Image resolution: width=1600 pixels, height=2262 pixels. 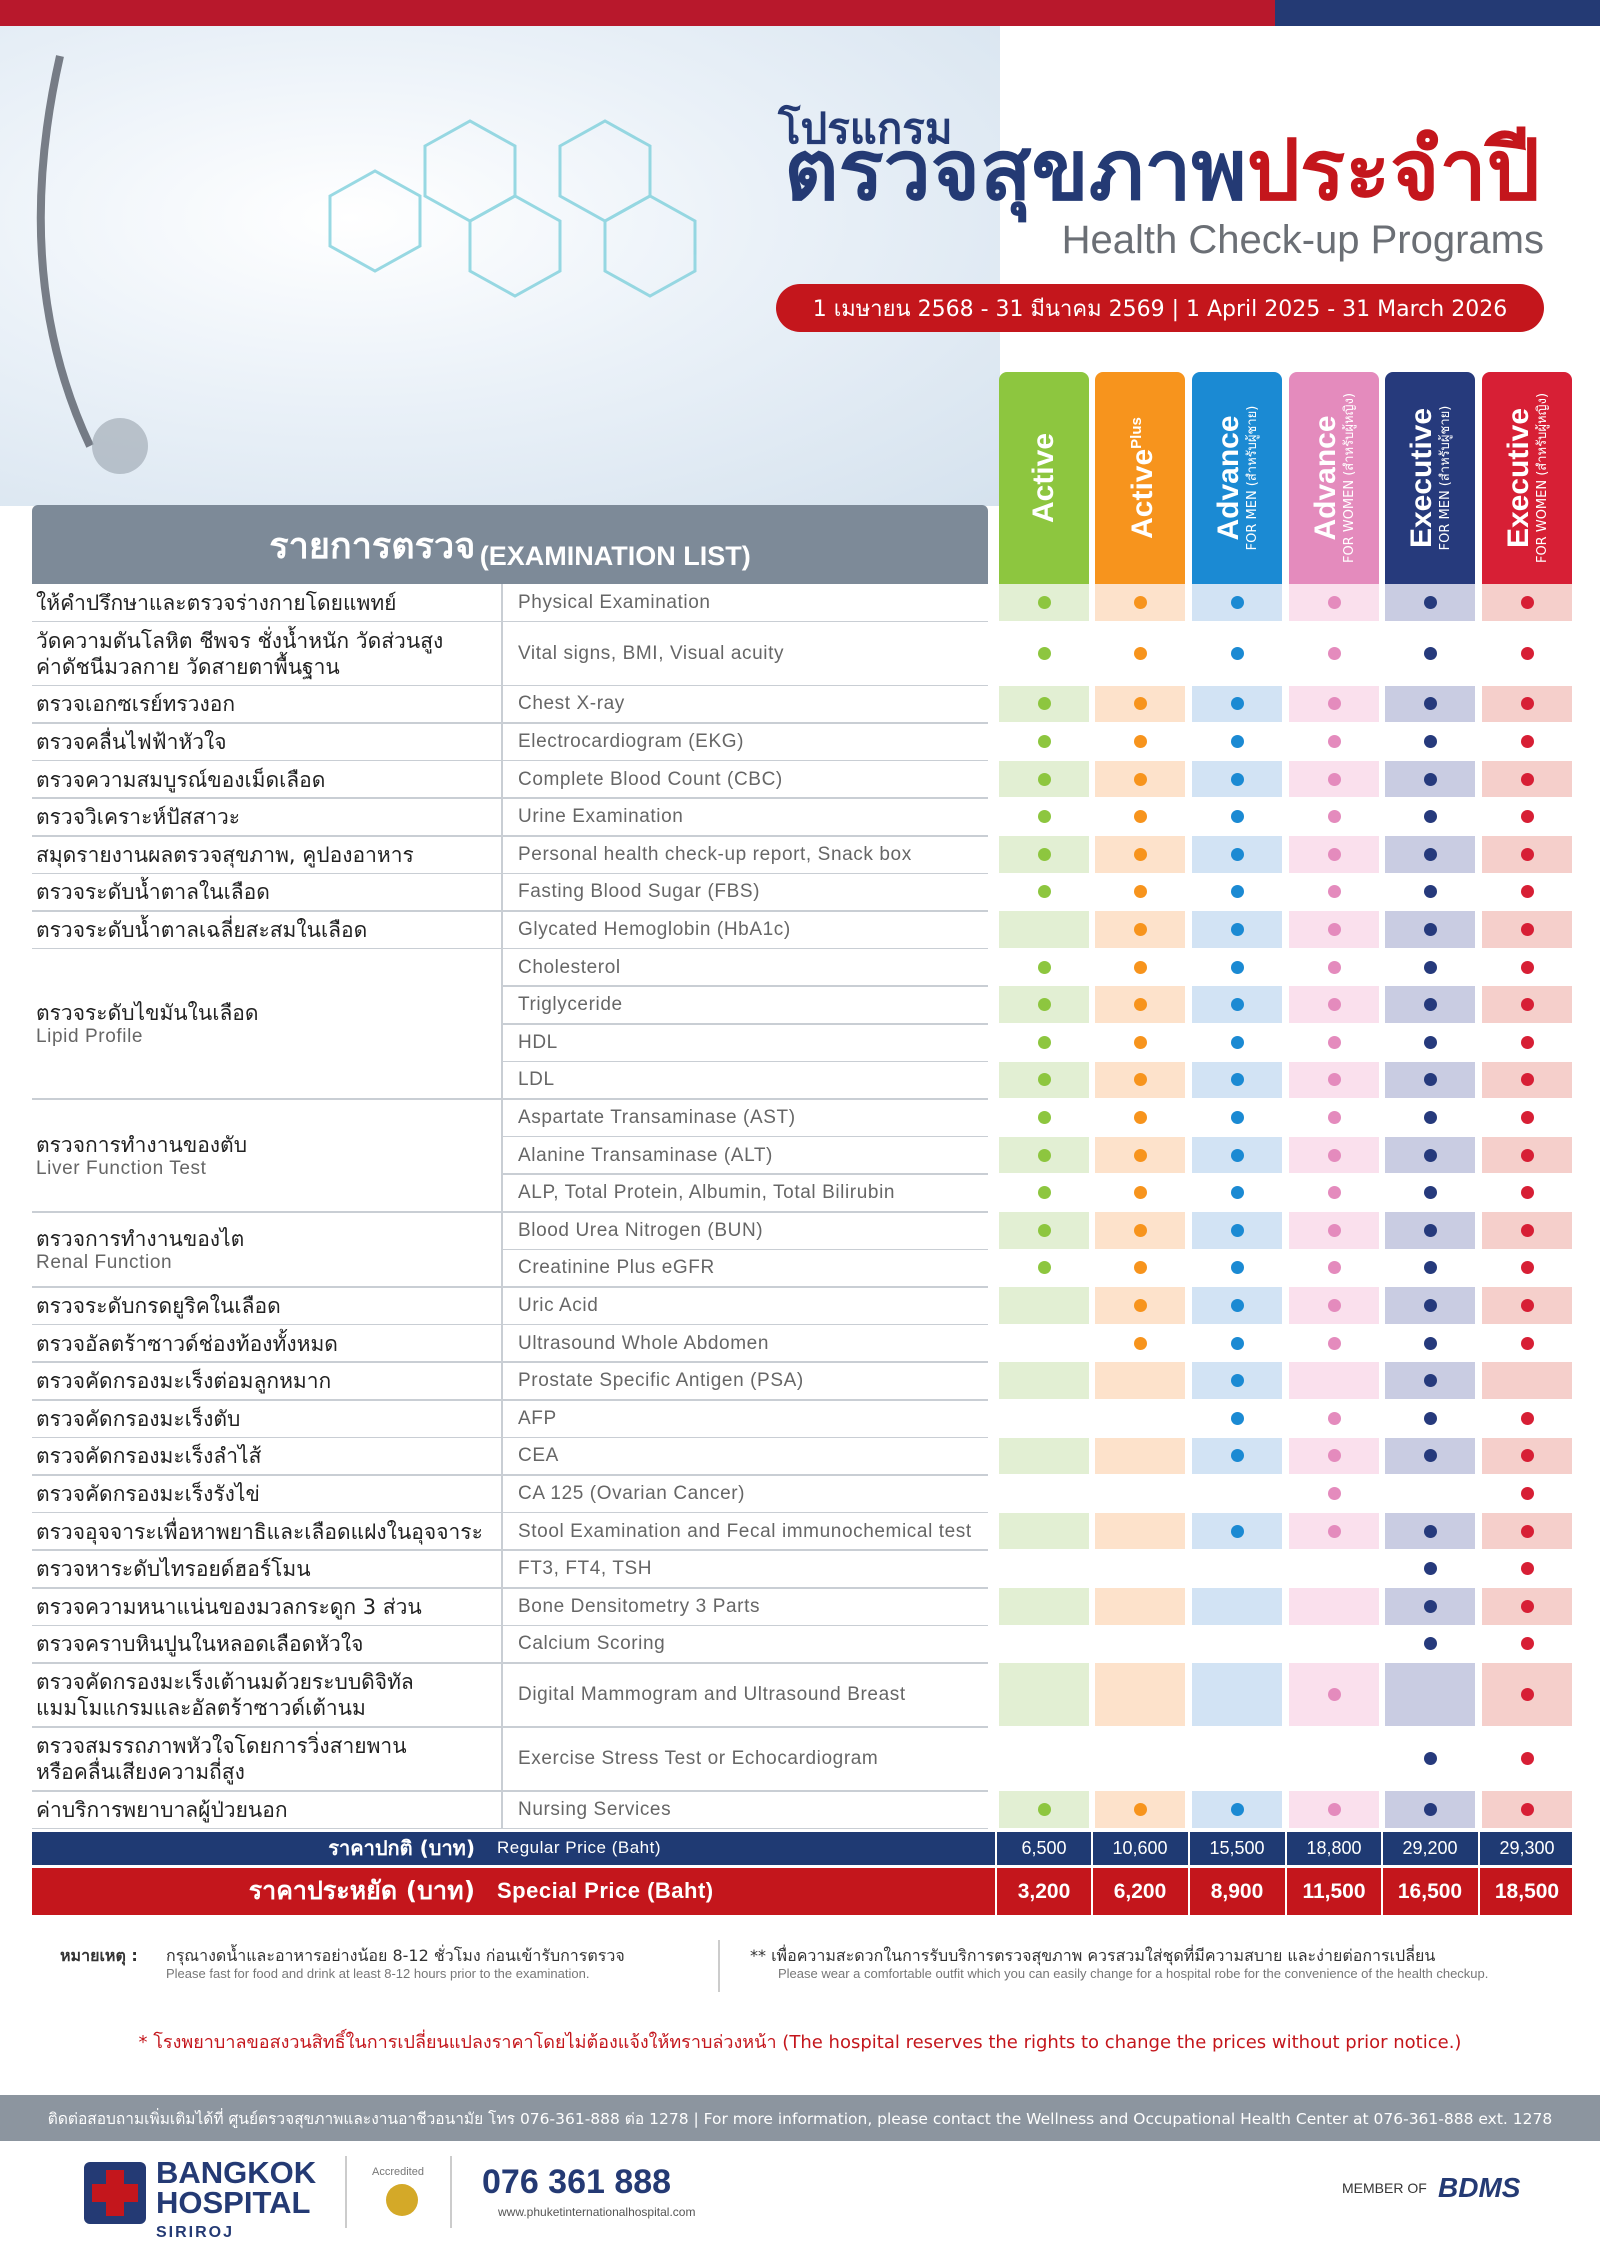 I want to click on logo-divider, so click(x=346, y=2192).